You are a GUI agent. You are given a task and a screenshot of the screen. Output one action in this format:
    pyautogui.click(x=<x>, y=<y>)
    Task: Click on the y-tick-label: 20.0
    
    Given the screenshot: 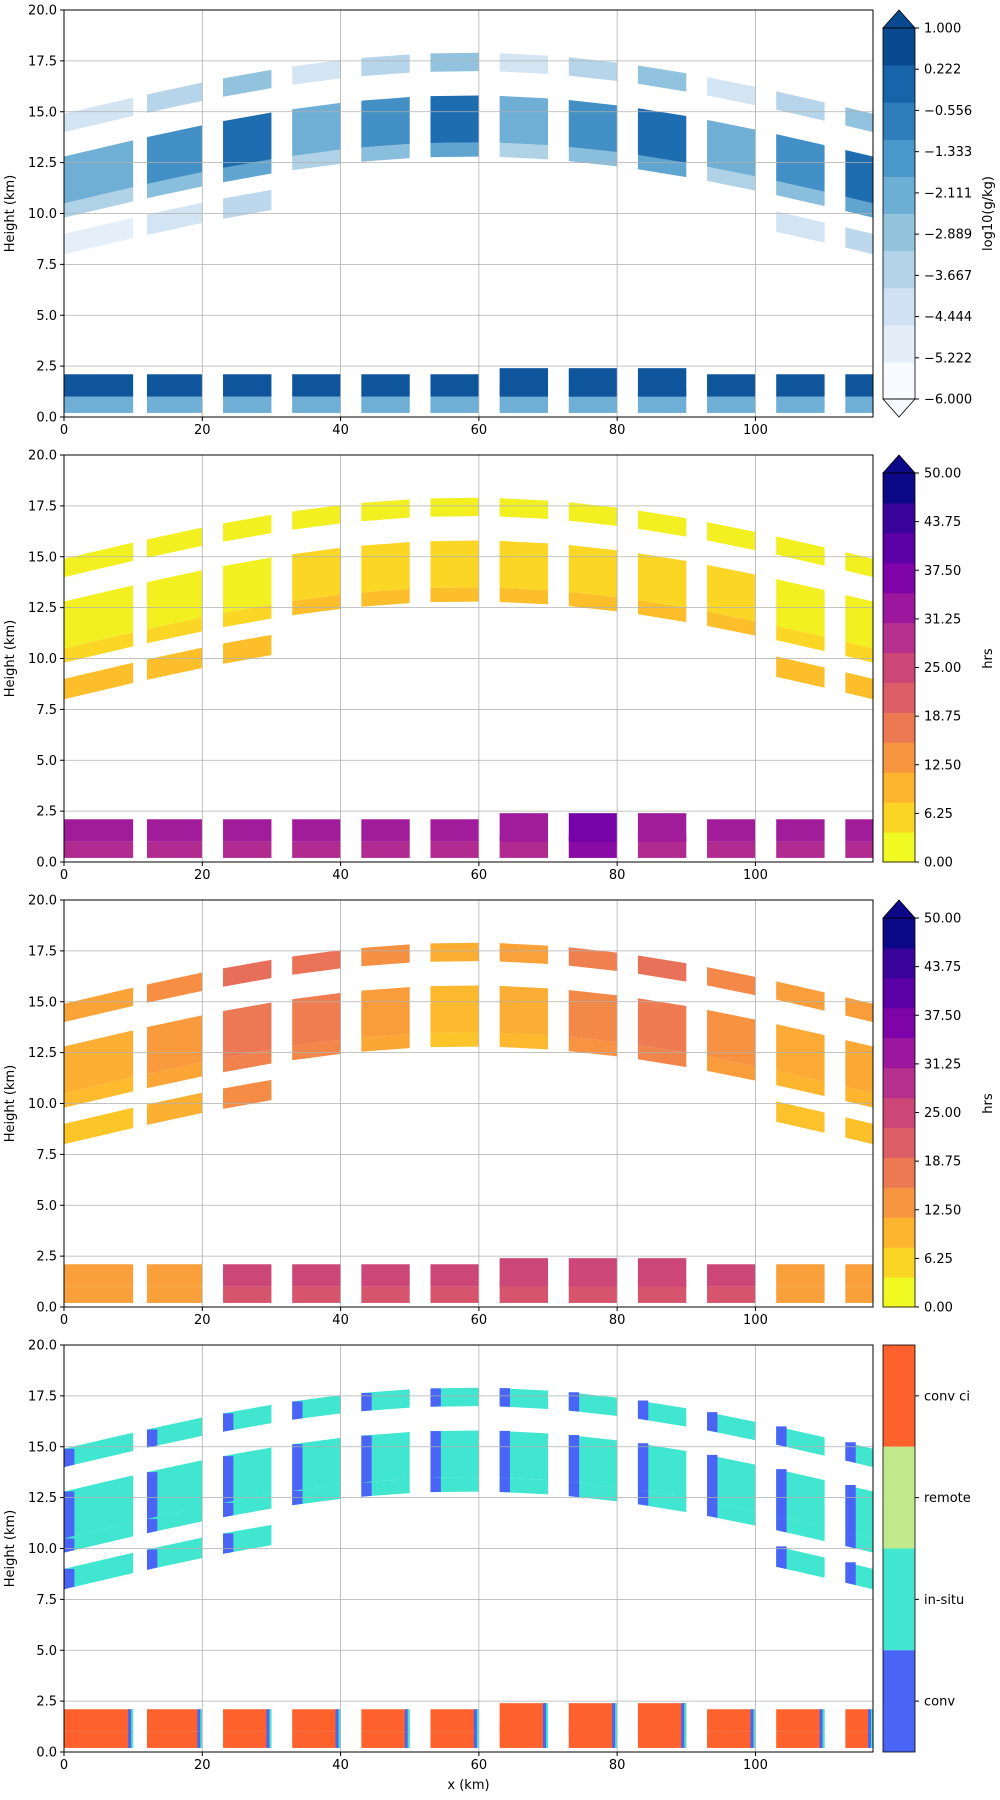 What is the action you would take?
    pyautogui.click(x=42, y=901)
    